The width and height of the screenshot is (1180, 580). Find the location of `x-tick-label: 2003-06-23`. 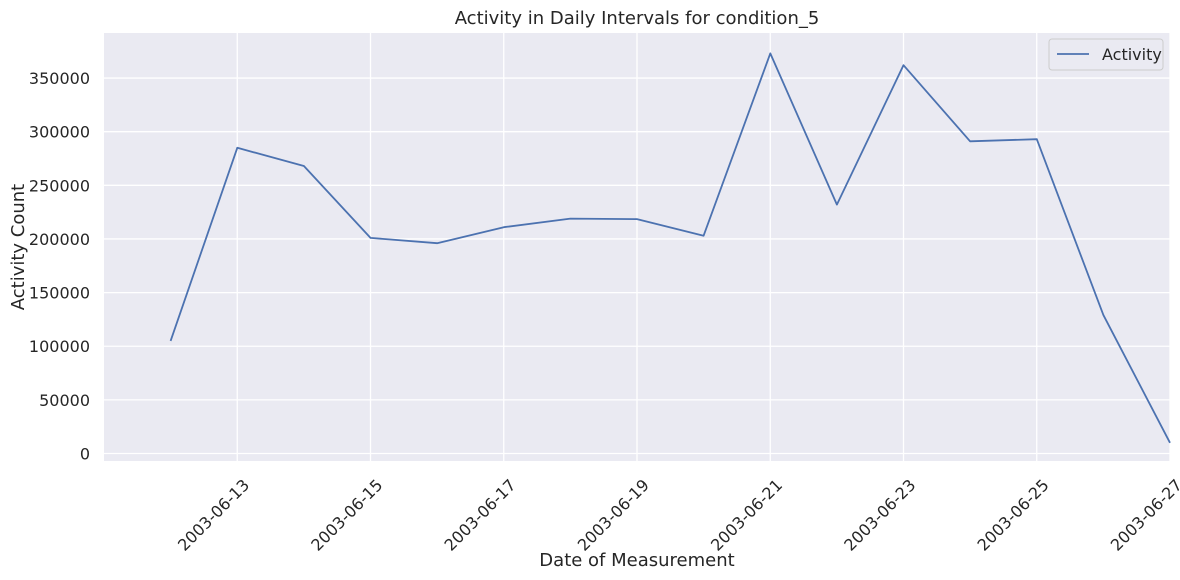

x-tick-label: 2003-06-23 is located at coordinates (879, 514).